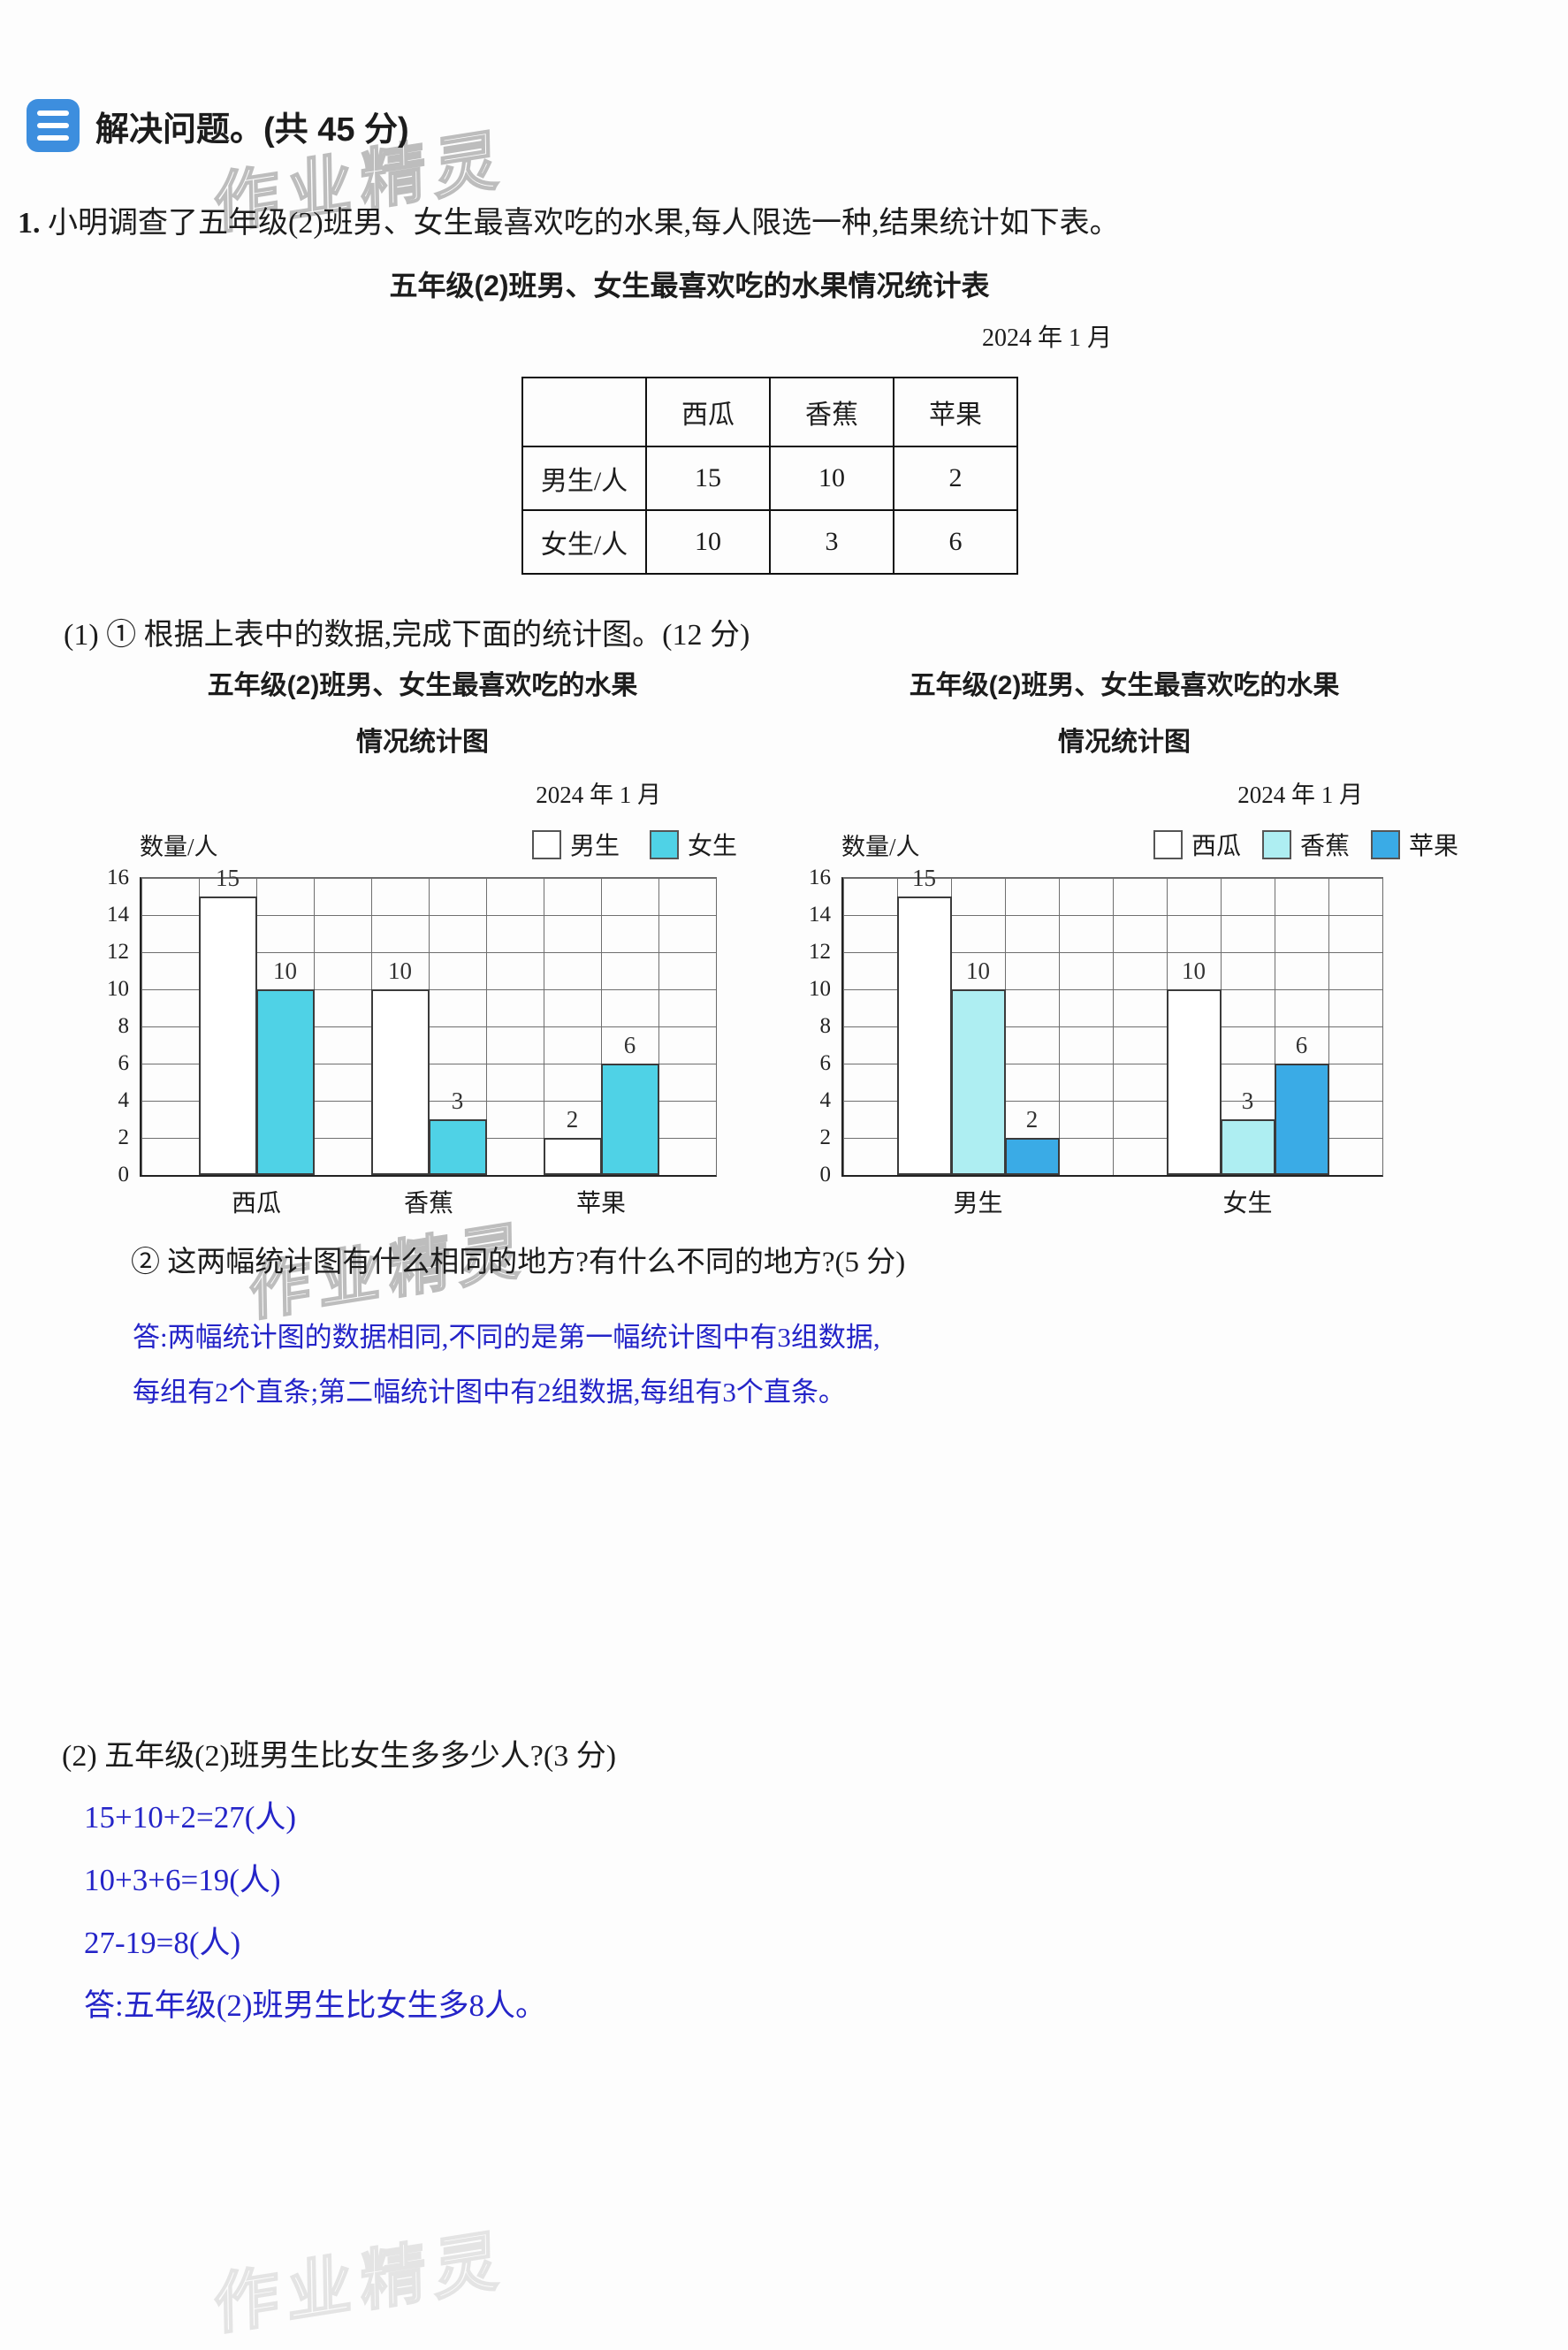 The width and height of the screenshot is (1568, 2350). What do you see at coordinates (584, 412) in the screenshot?
I see `header-cell-empty` at bounding box center [584, 412].